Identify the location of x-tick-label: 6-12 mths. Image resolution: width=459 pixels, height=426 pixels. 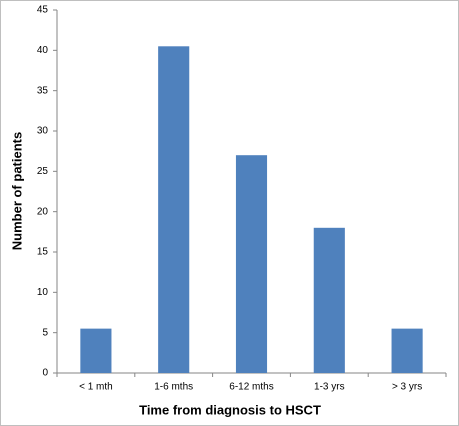
(251, 387).